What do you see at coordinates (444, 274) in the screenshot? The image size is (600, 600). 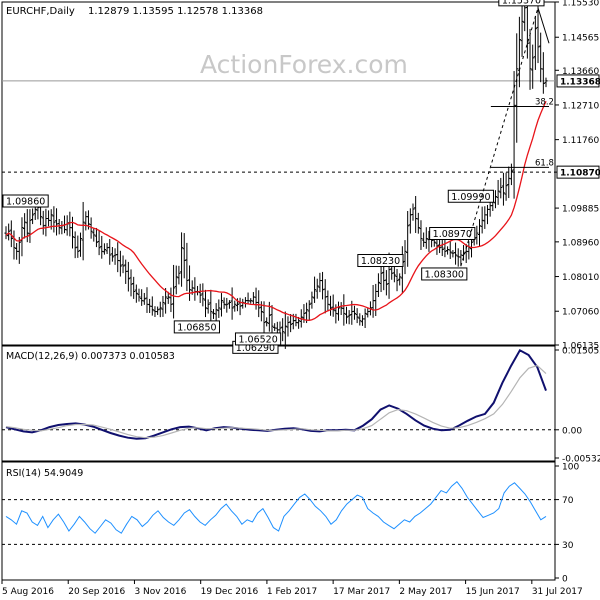 I see `callout-label: 1.08300` at bounding box center [444, 274].